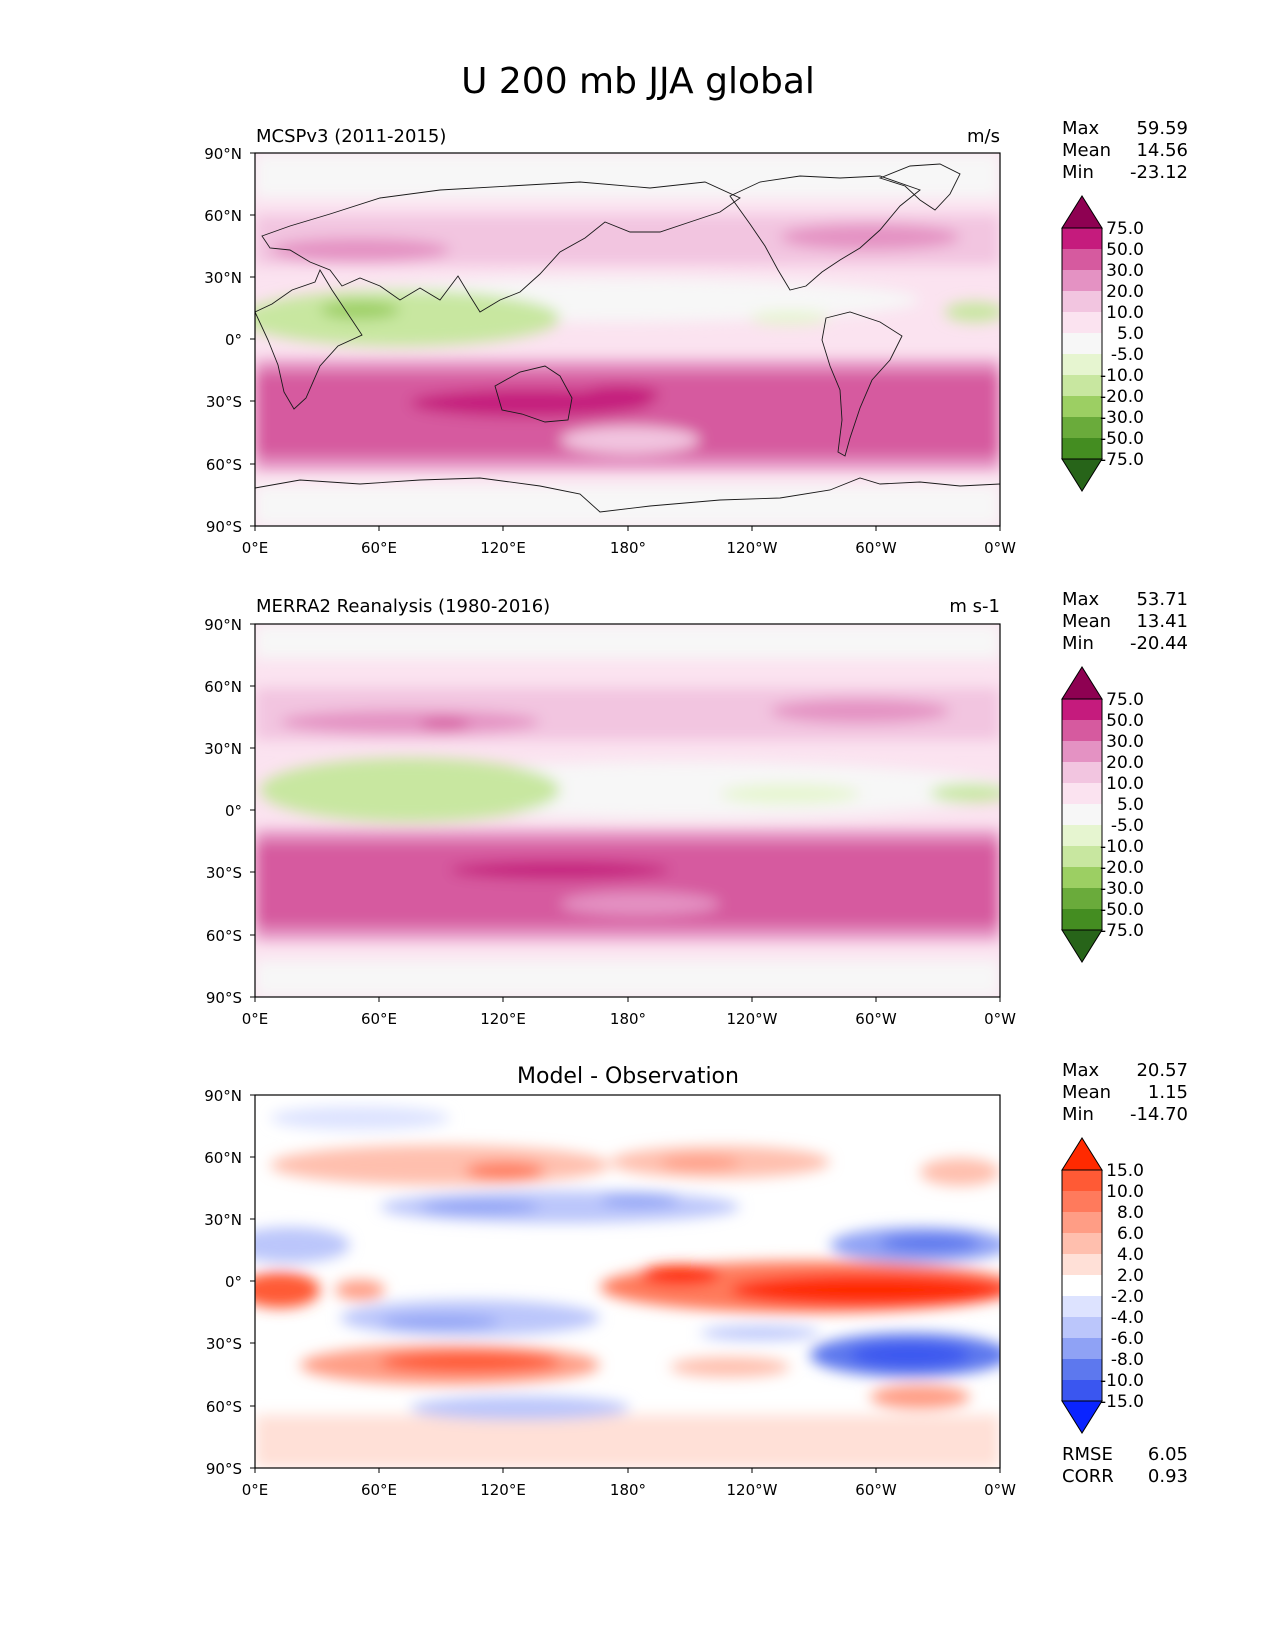  Describe the element at coordinates (965, 793) in the screenshot. I see `contour-easterly-atlantic` at that location.